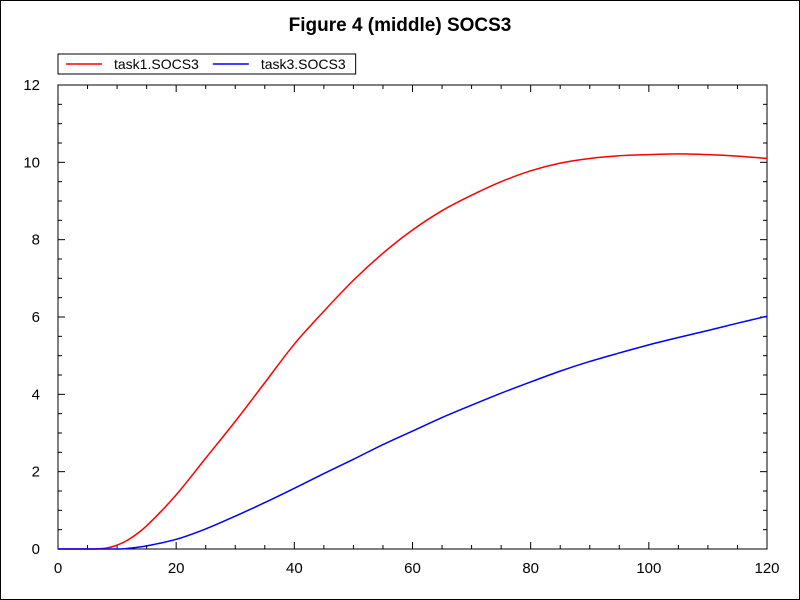 This screenshot has height=600, width=800. I want to click on legend-label-2: task3.SOCS3, so click(303, 64).